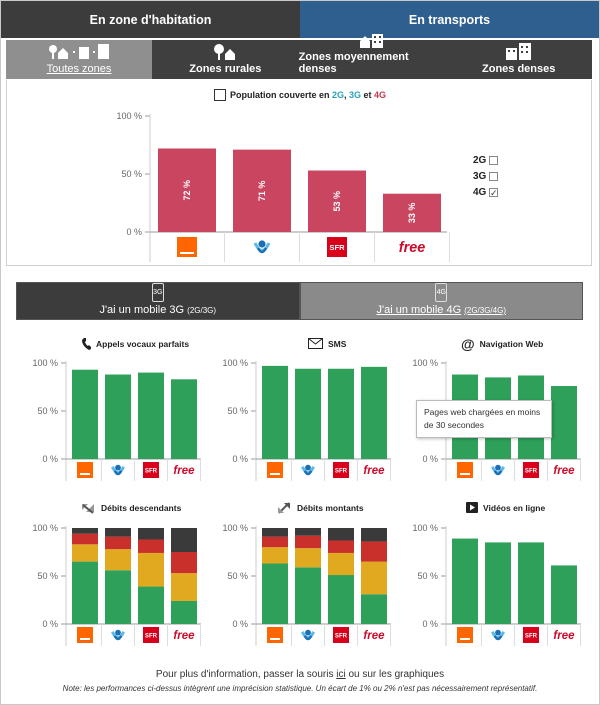 This screenshot has width=600, height=705. I want to click on orange-logo-square, so click(465, 635).